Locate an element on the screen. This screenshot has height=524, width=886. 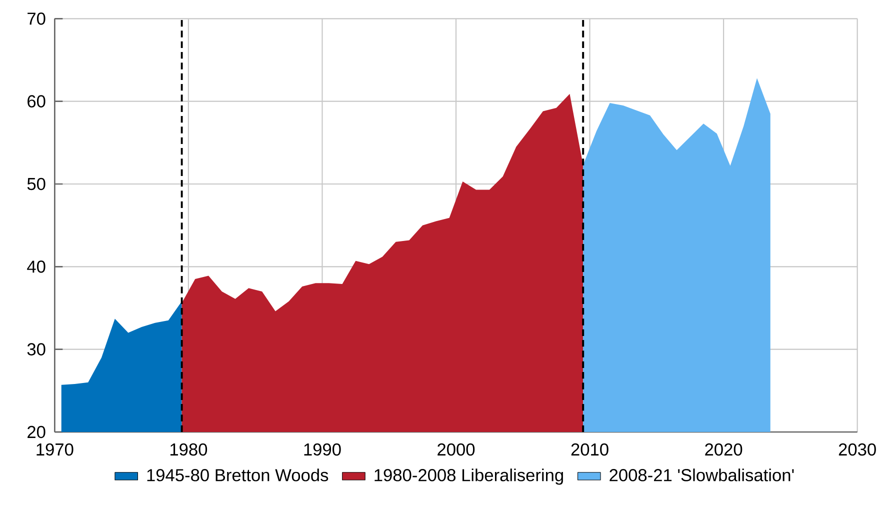
x-tick-label: 2030 is located at coordinates (857, 449).